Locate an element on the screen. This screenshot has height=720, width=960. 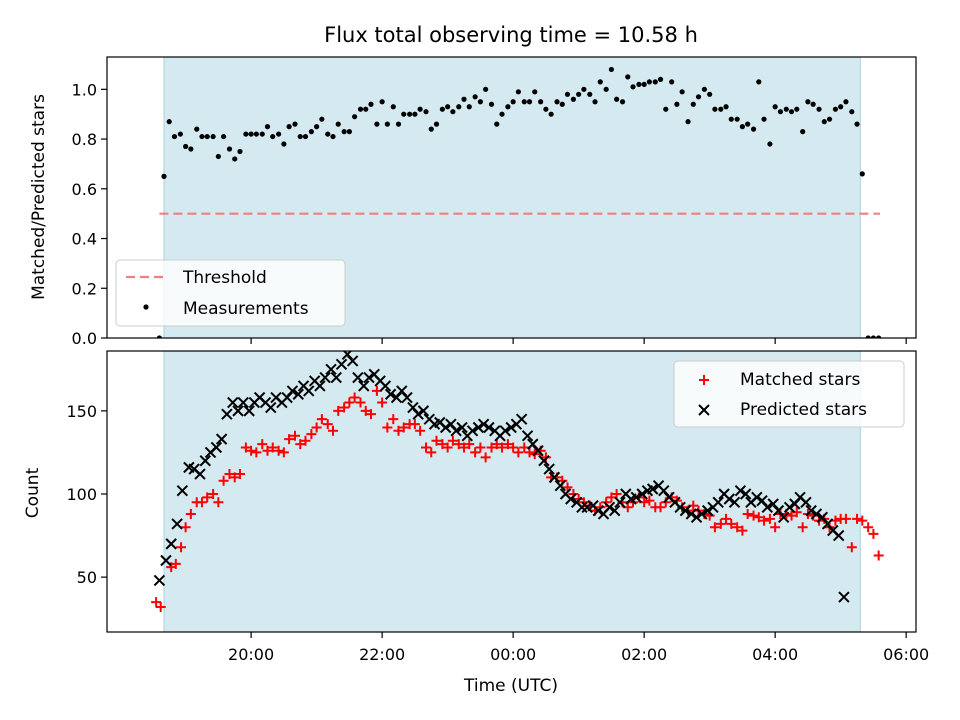
x-axis-label: Time (UTC) is located at coordinates (510, 686).